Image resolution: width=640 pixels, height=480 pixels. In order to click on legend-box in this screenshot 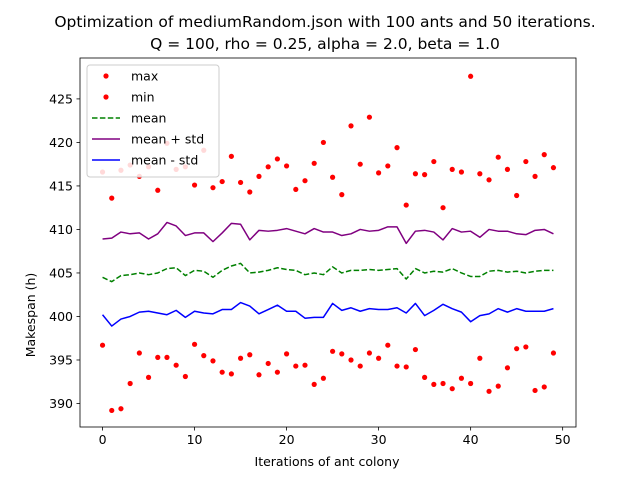, I will do `click(153, 121)`.